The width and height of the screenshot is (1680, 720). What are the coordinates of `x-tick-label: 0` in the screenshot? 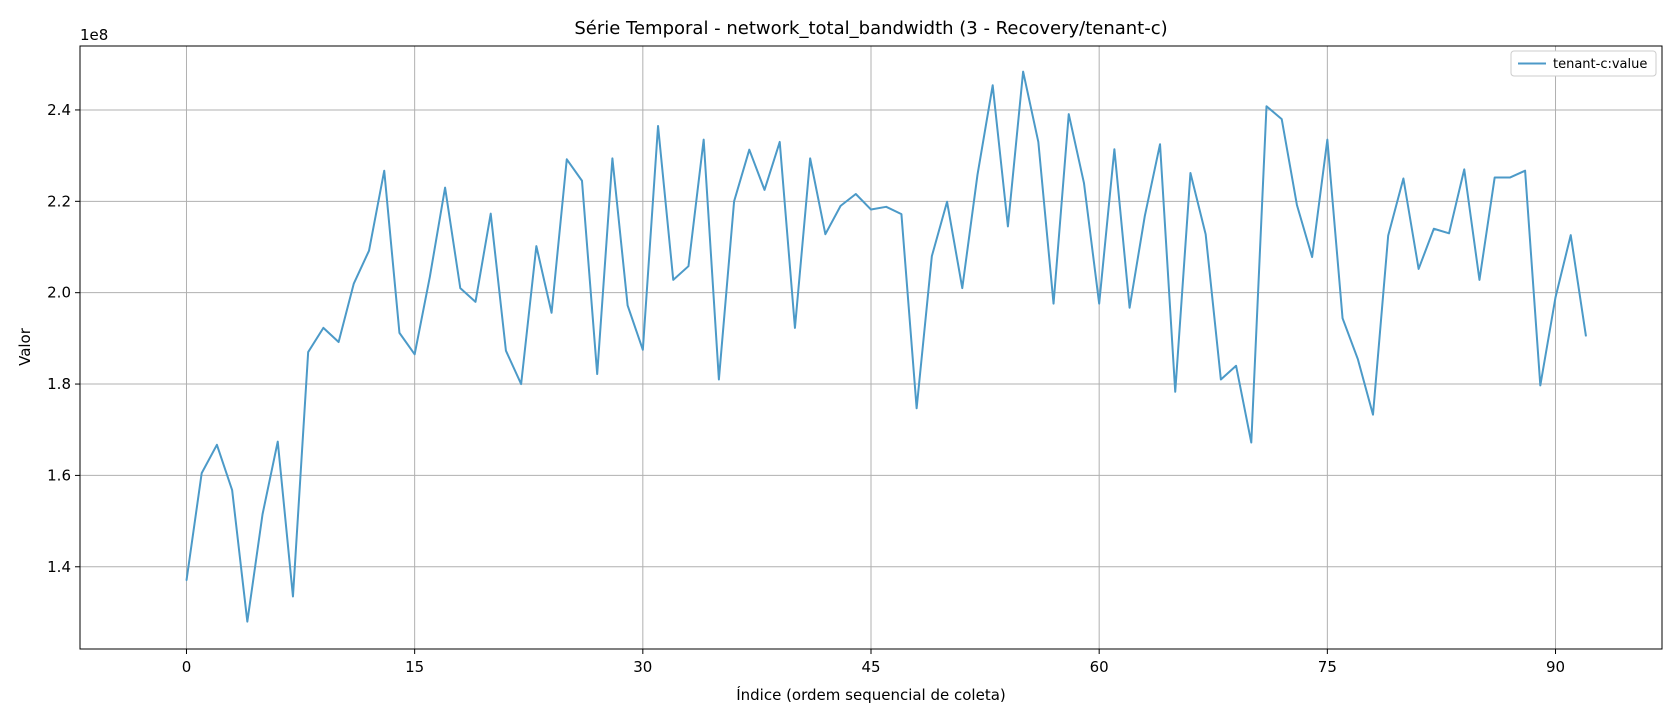 It's located at (187, 667).